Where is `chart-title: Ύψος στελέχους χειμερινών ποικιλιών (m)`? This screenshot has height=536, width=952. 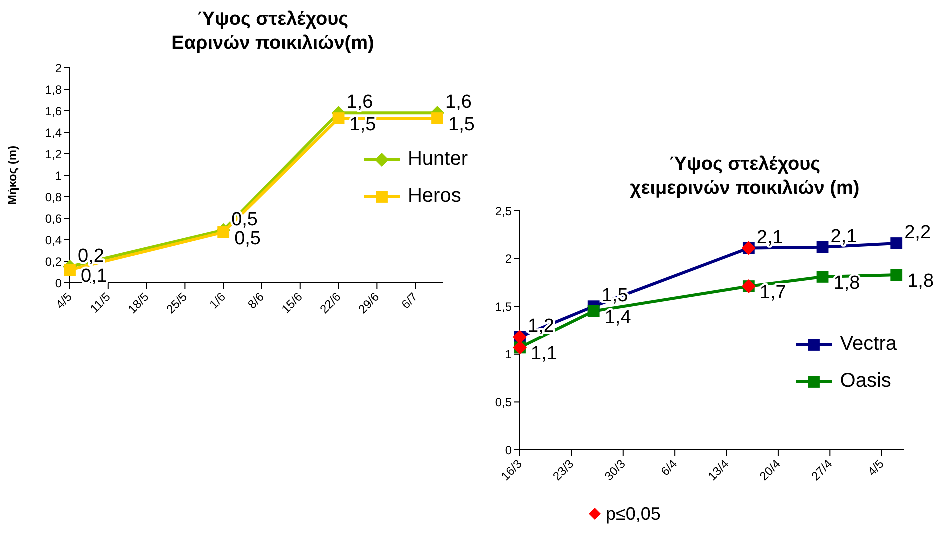
chart-title: Ύψος στελέχους χειμερινών ποικιλιών (m) is located at coordinates (745, 177).